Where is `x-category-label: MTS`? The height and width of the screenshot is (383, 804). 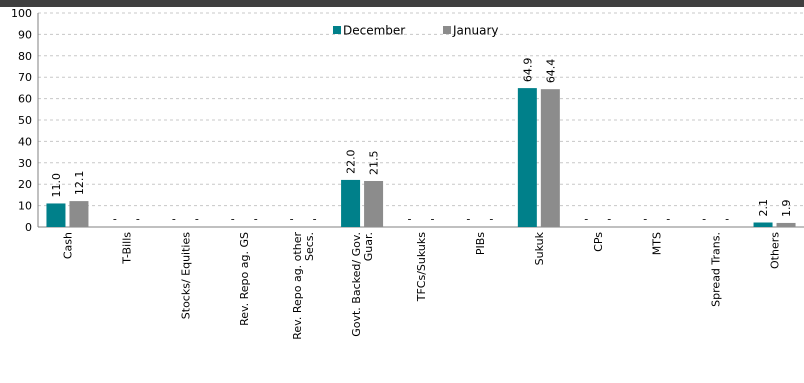 x-category-label: MTS is located at coordinates (657, 243).